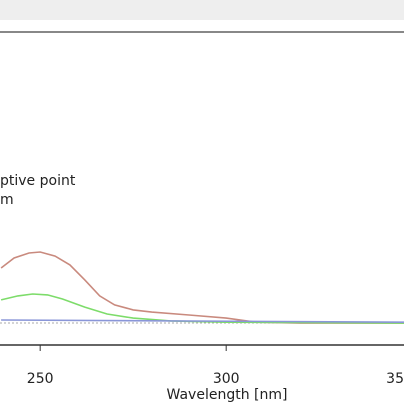 This screenshot has height=404, width=404. What do you see at coordinates (226, 379) in the screenshot?
I see `x-tick-label: 300` at bounding box center [226, 379].